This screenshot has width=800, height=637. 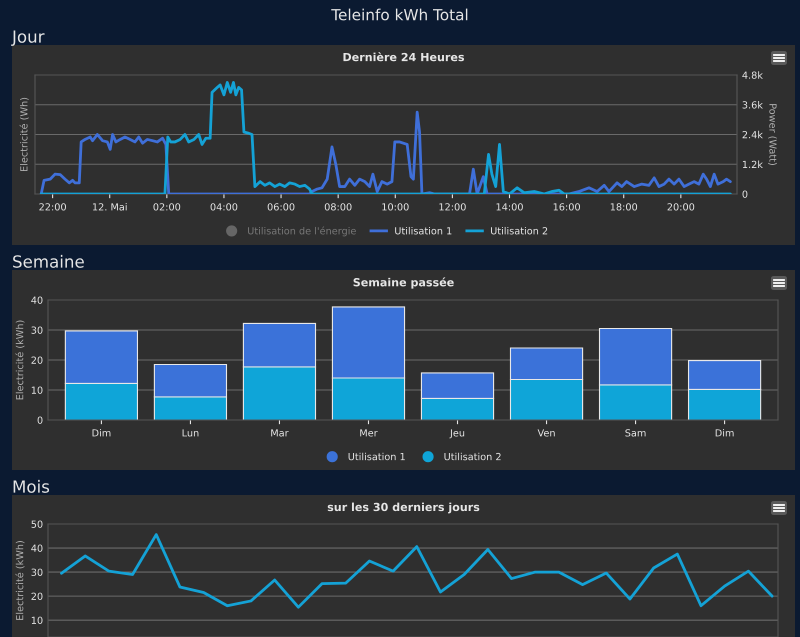 I want to click on x-tick-label: 12. Mai, so click(x=109, y=207).